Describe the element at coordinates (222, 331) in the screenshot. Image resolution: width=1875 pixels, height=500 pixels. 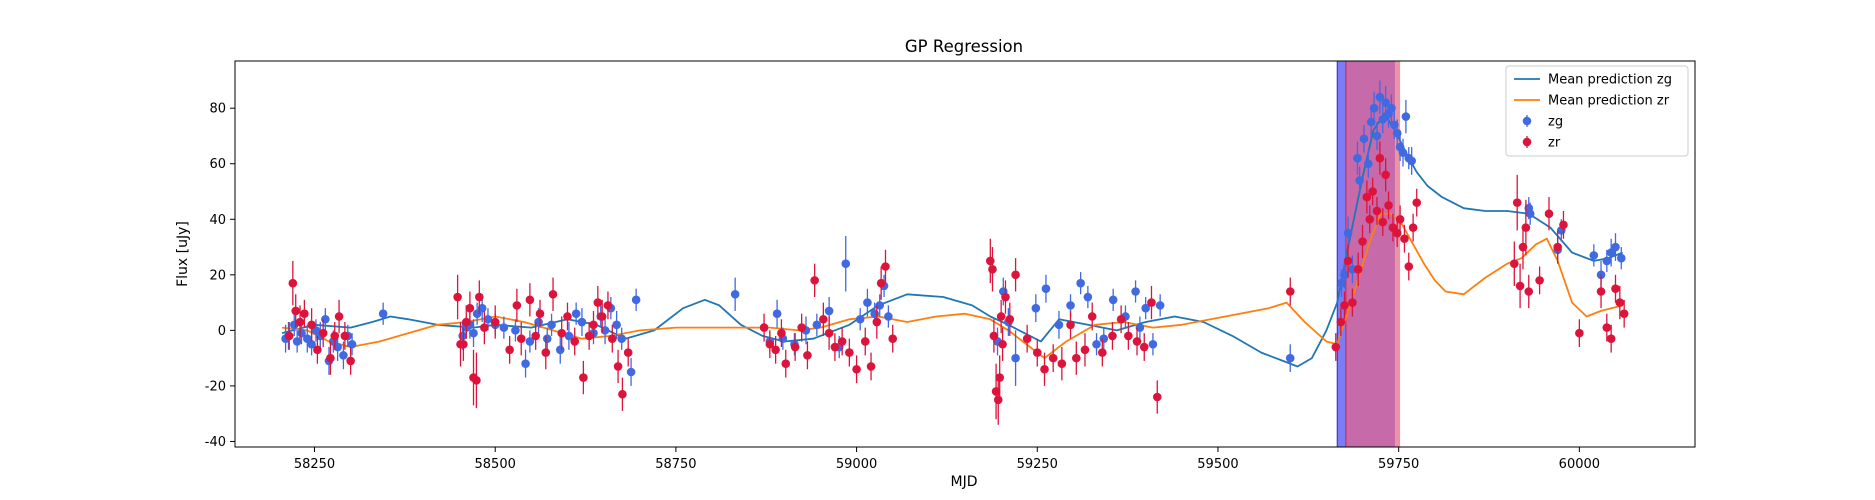
I see `y-tick-label: 0` at that location.